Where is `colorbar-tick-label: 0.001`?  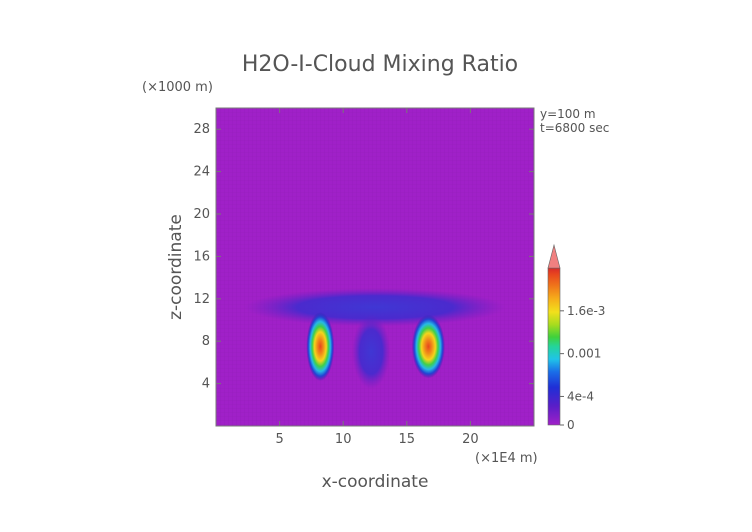
colorbar-tick-label: 0.001 is located at coordinates (584, 354).